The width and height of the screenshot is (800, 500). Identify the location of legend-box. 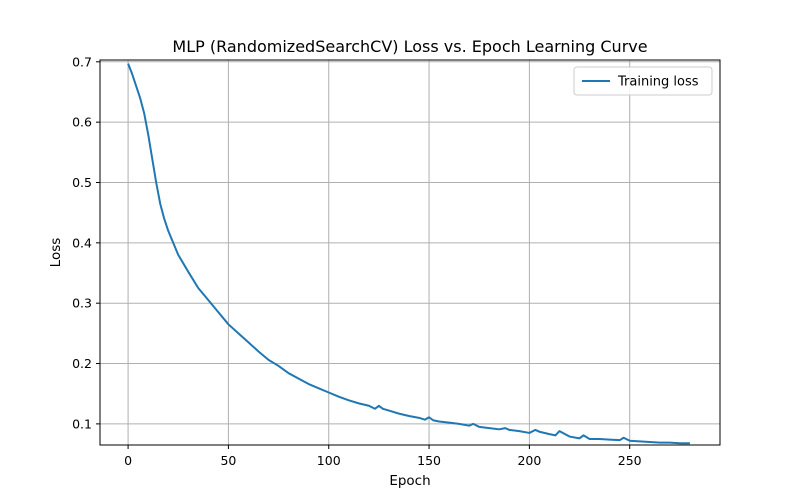
(643, 81).